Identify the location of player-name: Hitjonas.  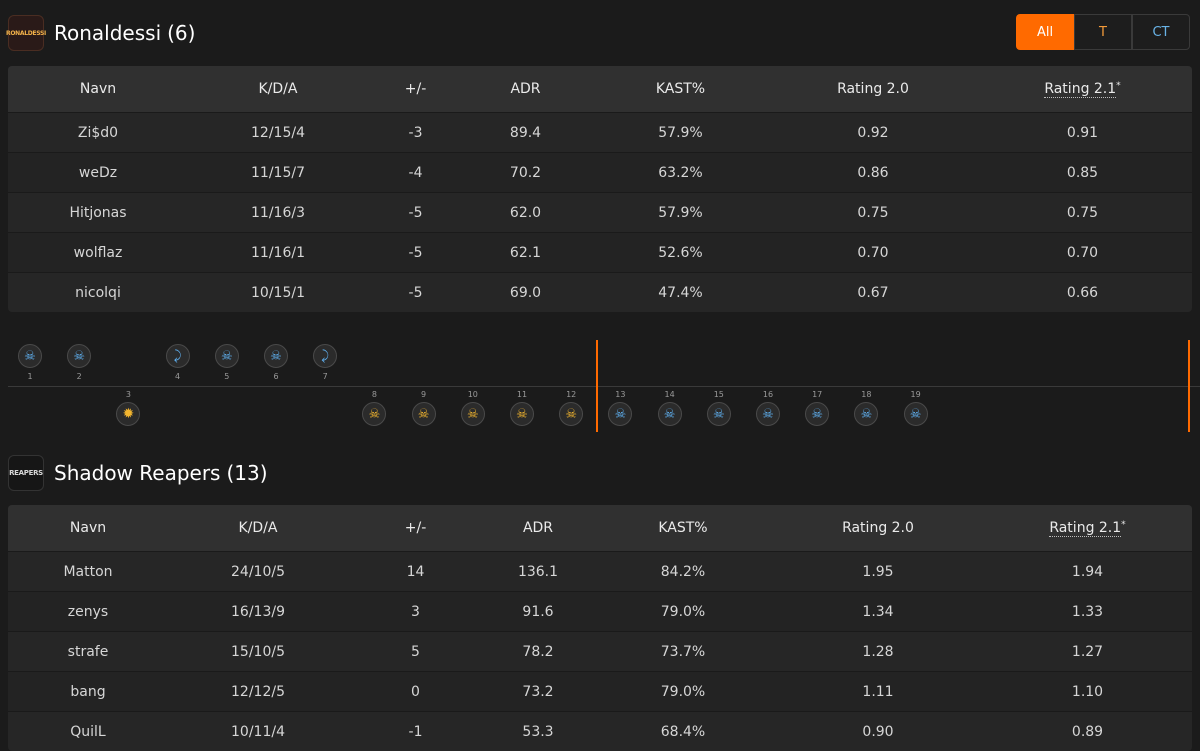
(98, 213).